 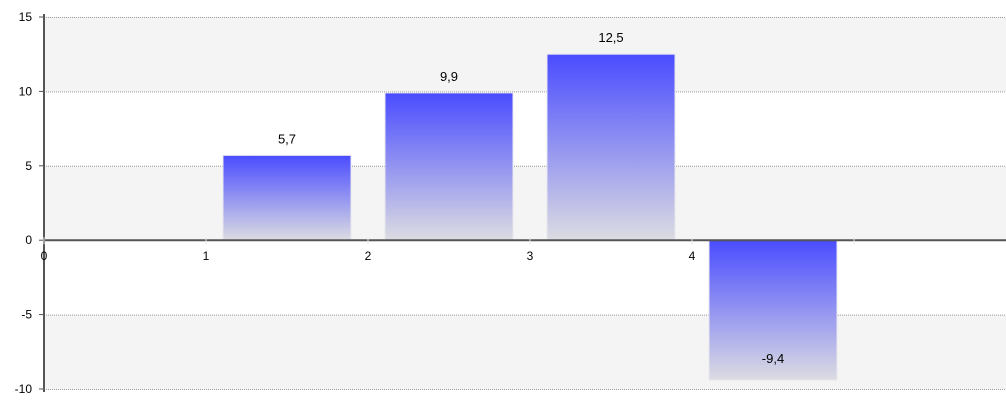 What do you see at coordinates (206, 256) in the screenshot?
I see `x-tick-label: 1` at bounding box center [206, 256].